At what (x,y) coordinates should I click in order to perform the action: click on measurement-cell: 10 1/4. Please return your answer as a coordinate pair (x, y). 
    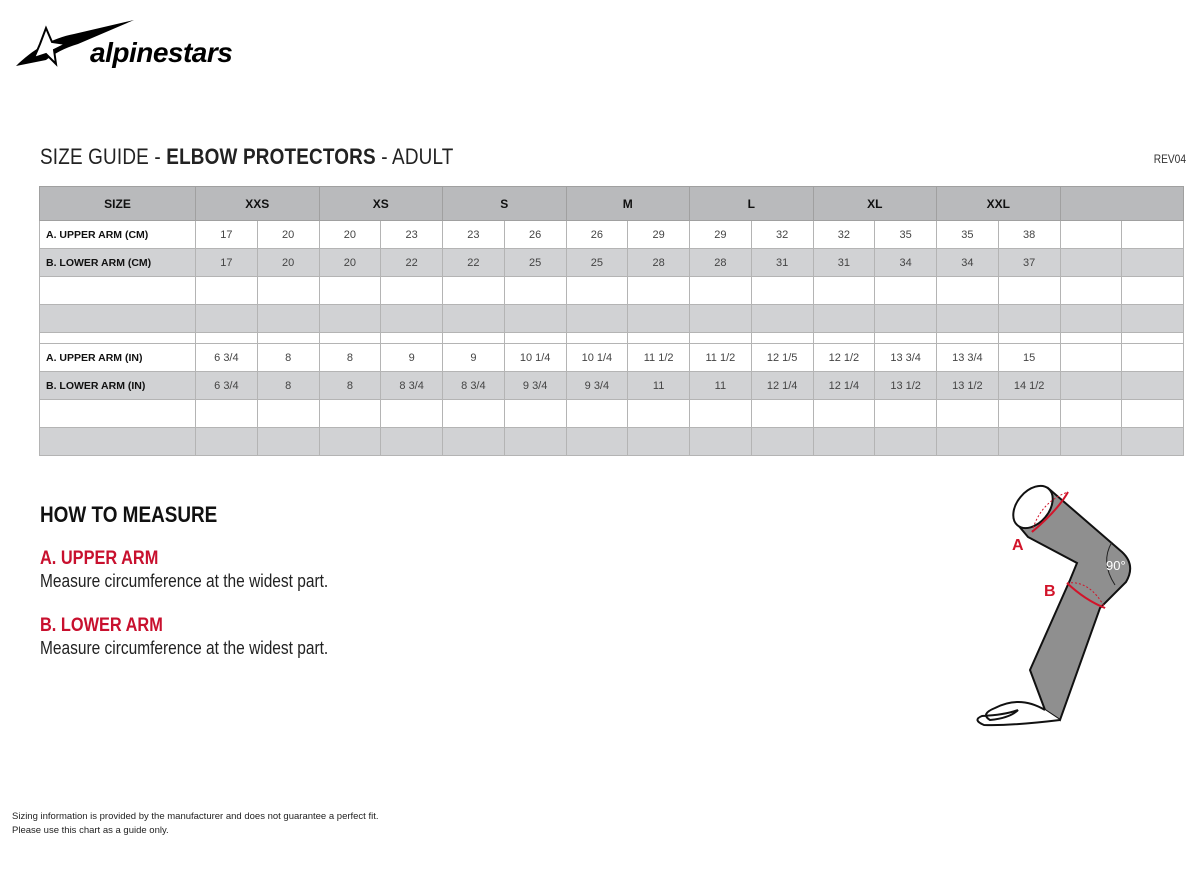
    Looking at the image, I should click on (535, 357).